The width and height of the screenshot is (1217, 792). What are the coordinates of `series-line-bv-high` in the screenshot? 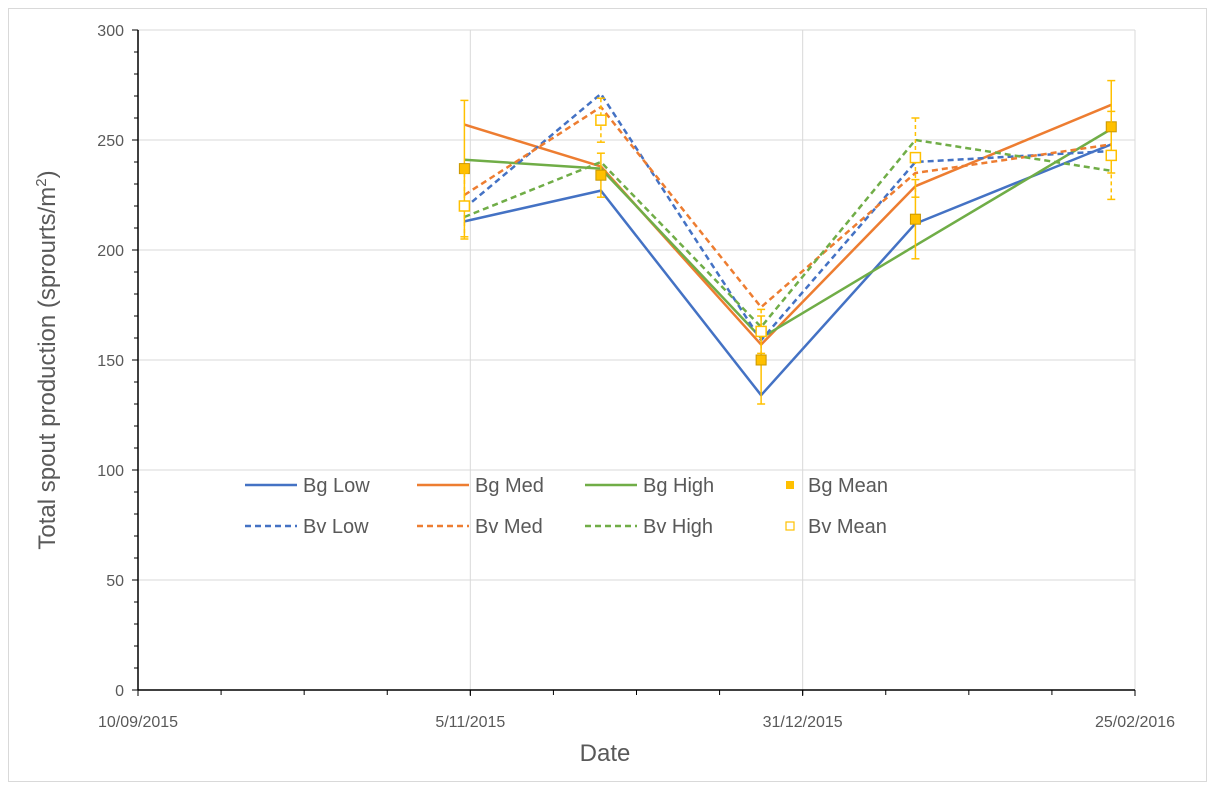 It's located at (787, 233).